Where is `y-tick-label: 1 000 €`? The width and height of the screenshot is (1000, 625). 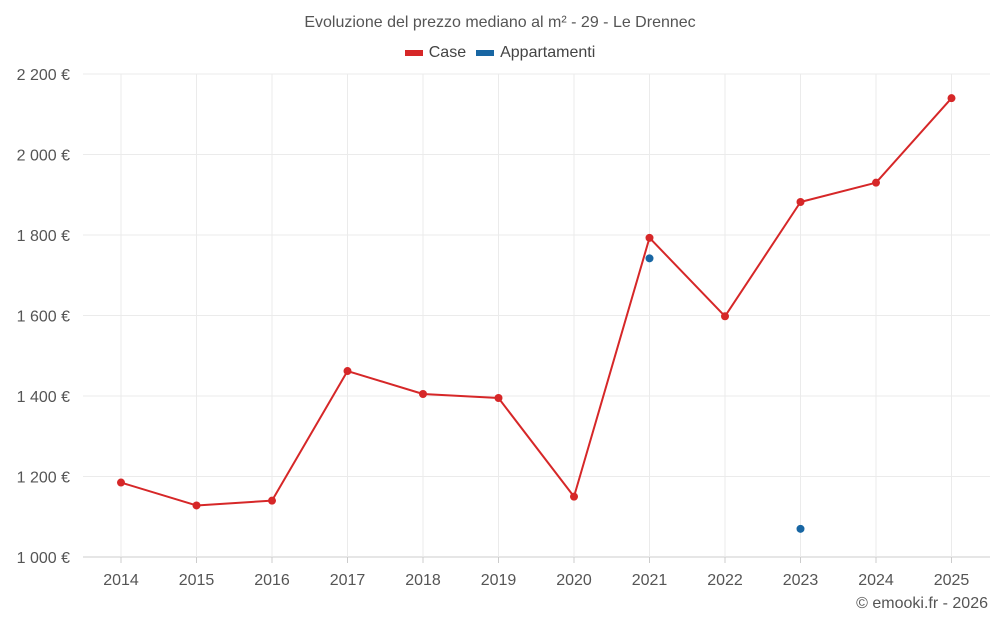 y-tick-label: 1 000 € is located at coordinates (43, 558).